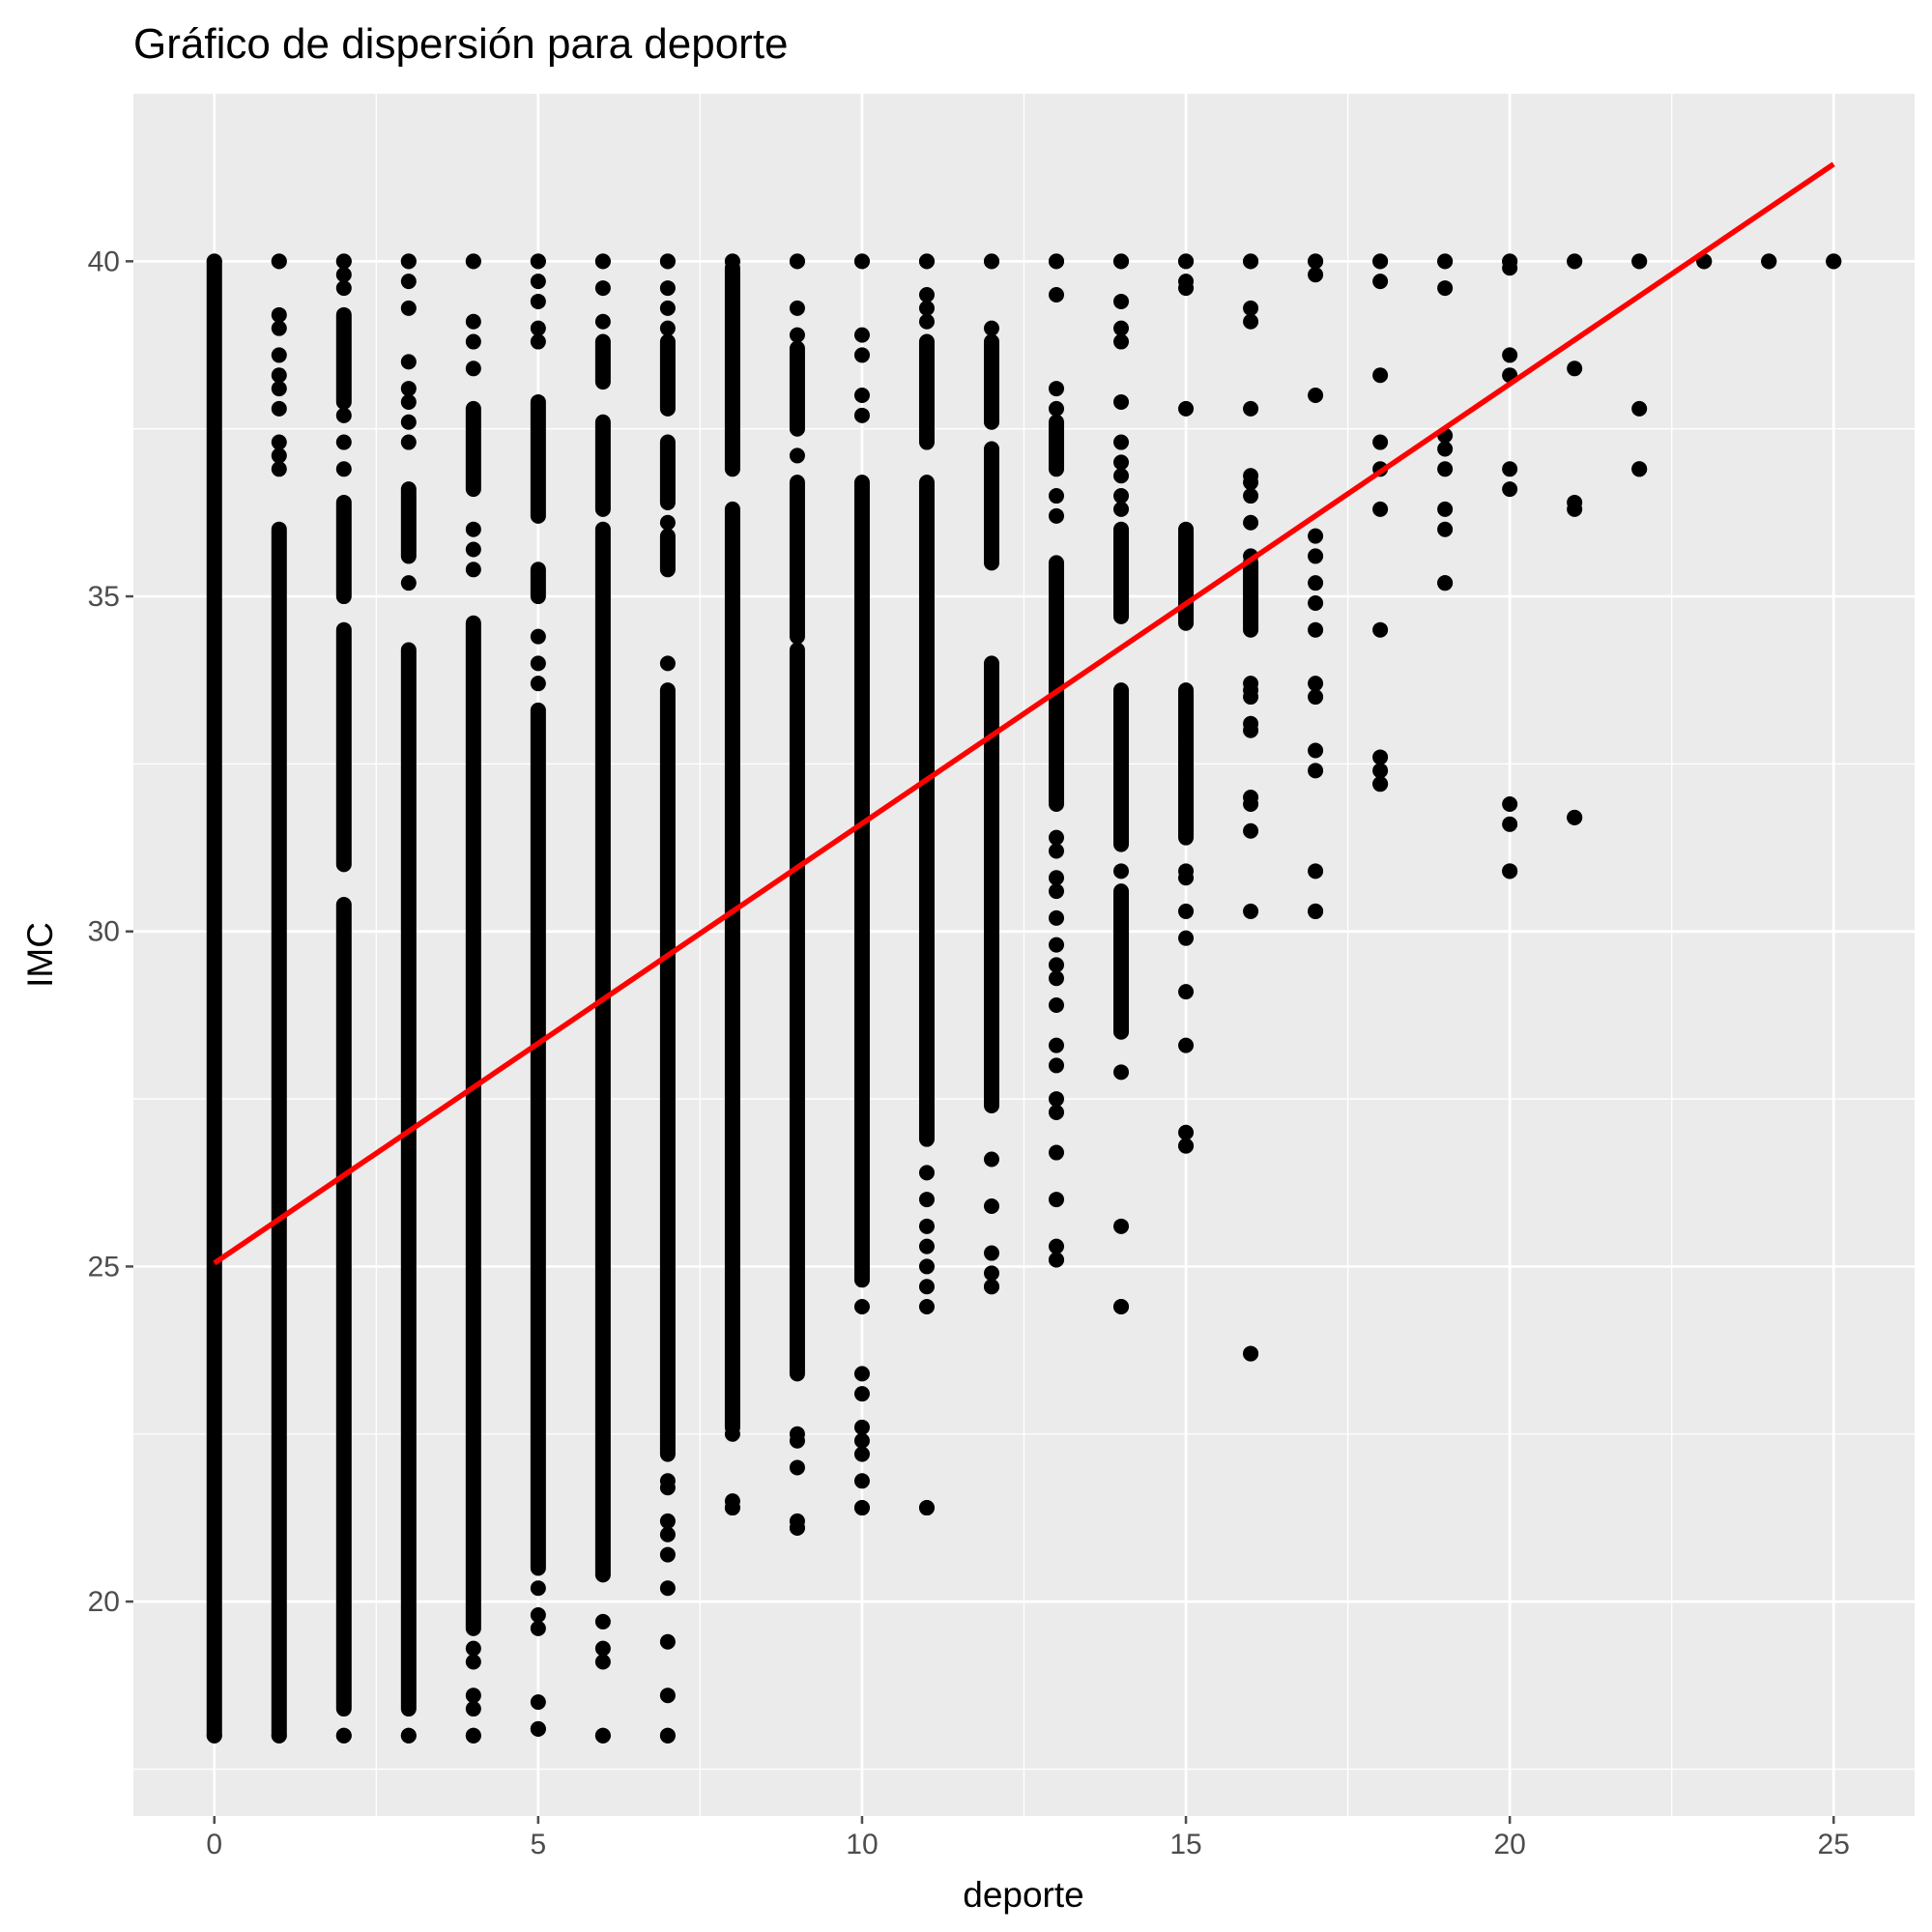 Image resolution: width=1932 pixels, height=1932 pixels. Describe the element at coordinates (461, 44) in the screenshot. I see `chart-title: Gráfico de dispersión para deporte` at that location.